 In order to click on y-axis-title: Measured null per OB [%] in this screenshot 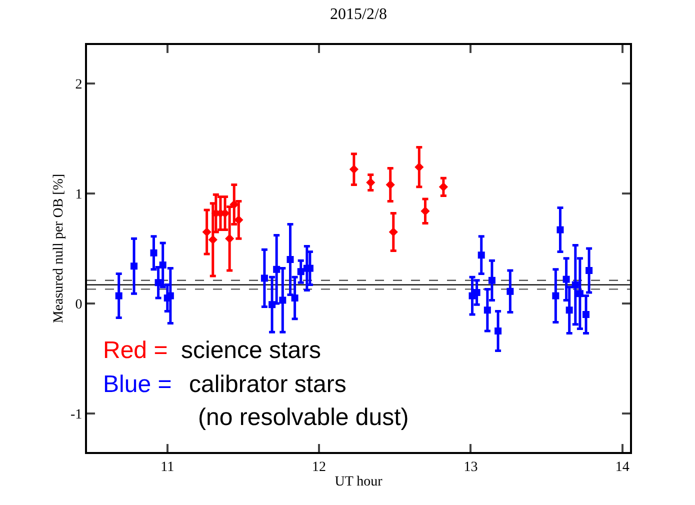, I will do `click(59, 249)`.